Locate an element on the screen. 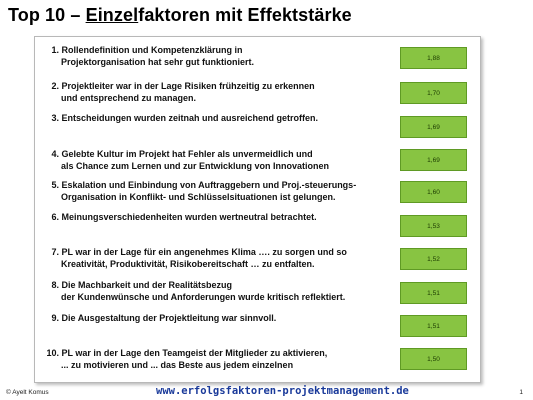 The image size is (533, 400). factor-number: 8. is located at coordinates (55, 285).